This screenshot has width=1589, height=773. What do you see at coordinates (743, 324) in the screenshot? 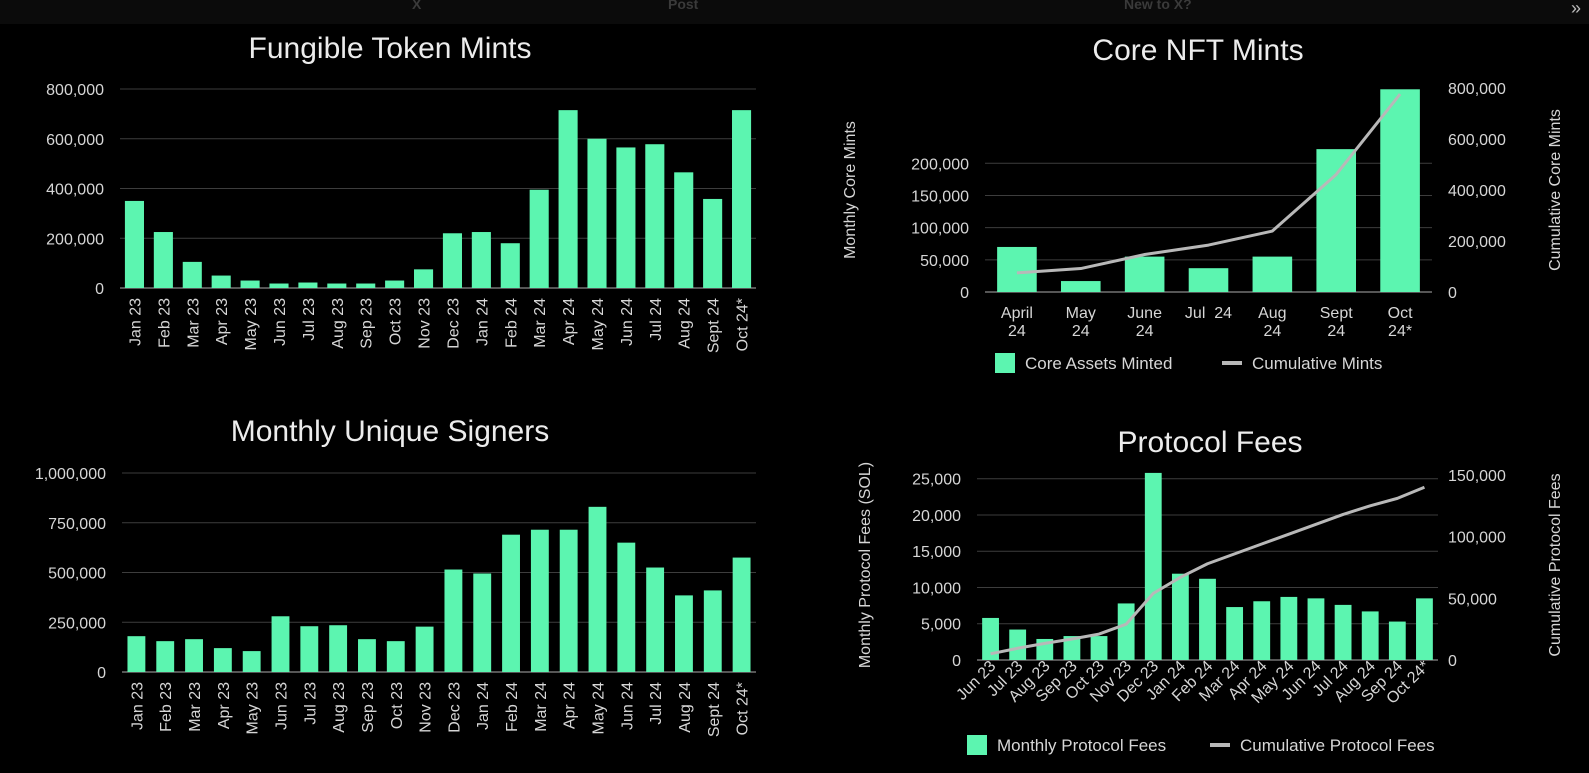
I see `x-tick-label: Oct 24*` at bounding box center [743, 324].